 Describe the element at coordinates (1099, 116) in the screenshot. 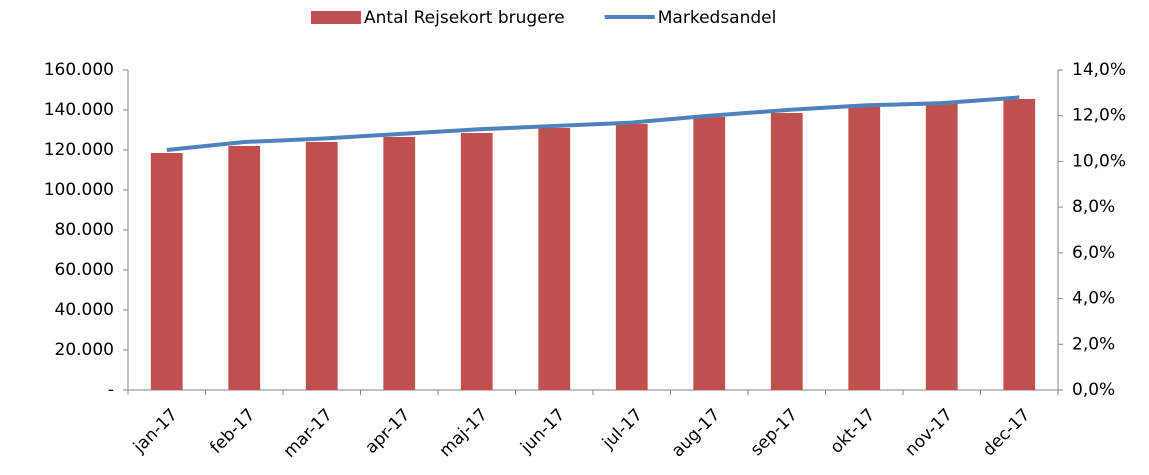

I see `y2-tick-label: 12,0%` at that location.